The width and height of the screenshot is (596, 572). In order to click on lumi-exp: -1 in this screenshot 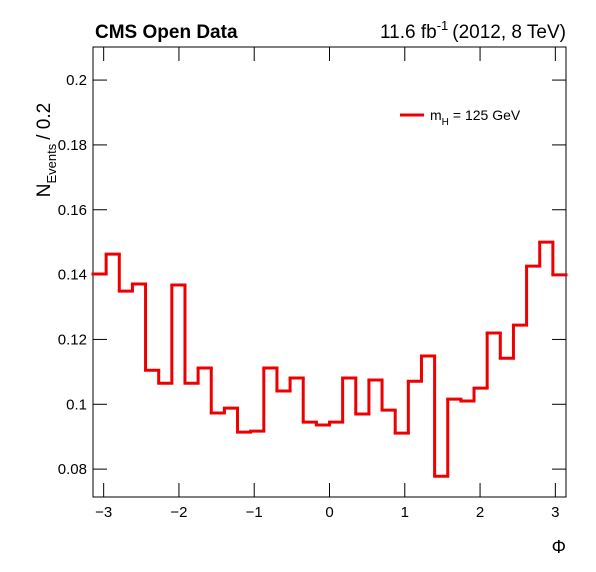, I will do `click(443, 25)`.